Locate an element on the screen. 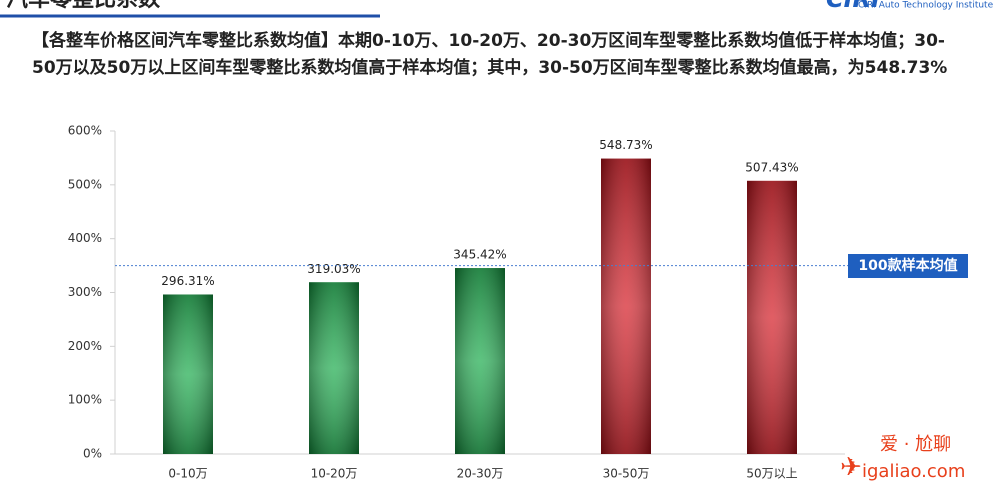  y-tick-label: 100% is located at coordinates (85, 400).